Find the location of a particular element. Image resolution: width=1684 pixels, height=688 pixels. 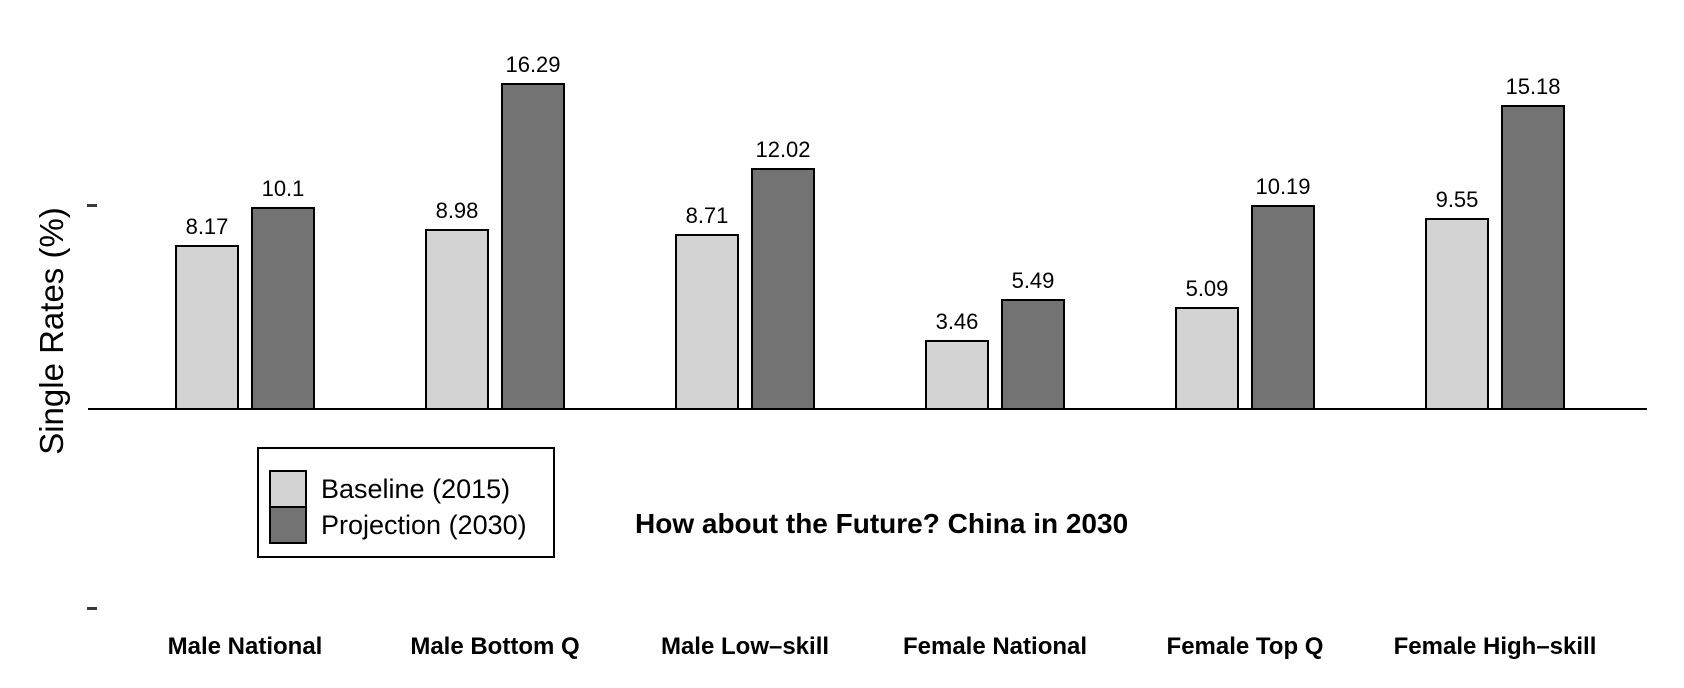

legend-swatch-baseline is located at coordinates (288, 489).